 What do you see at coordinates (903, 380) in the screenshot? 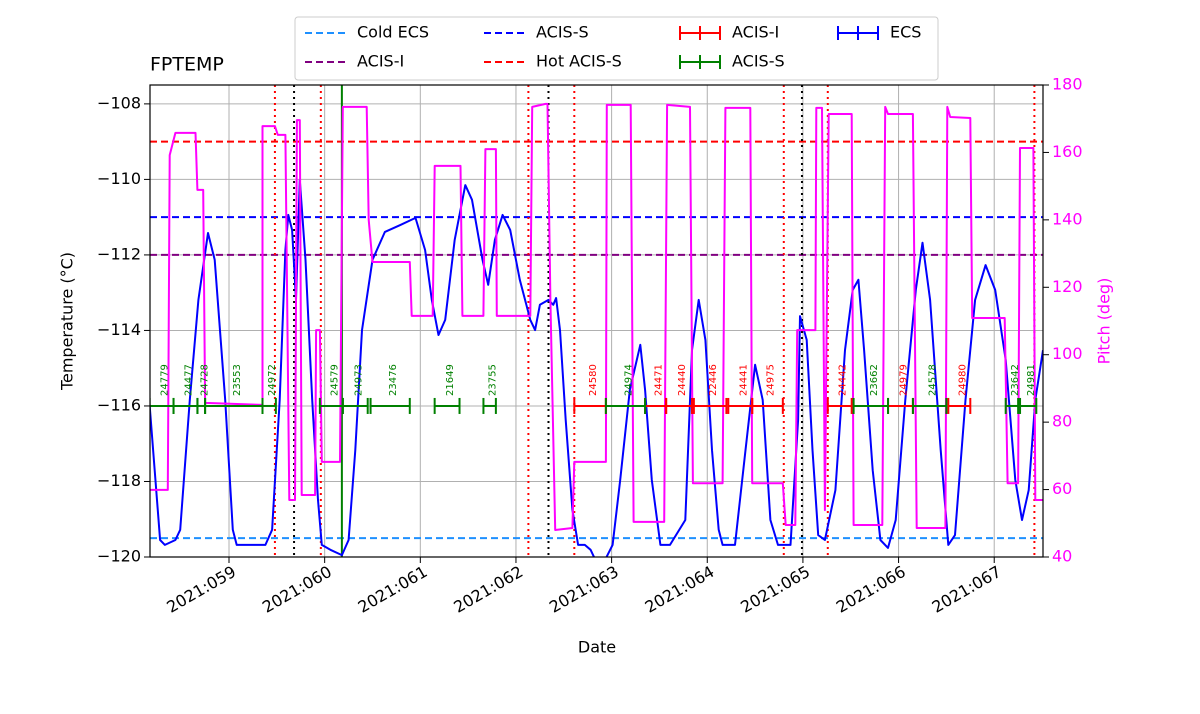
I see `obsid-label: 24979` at bounding box center [903, 380].